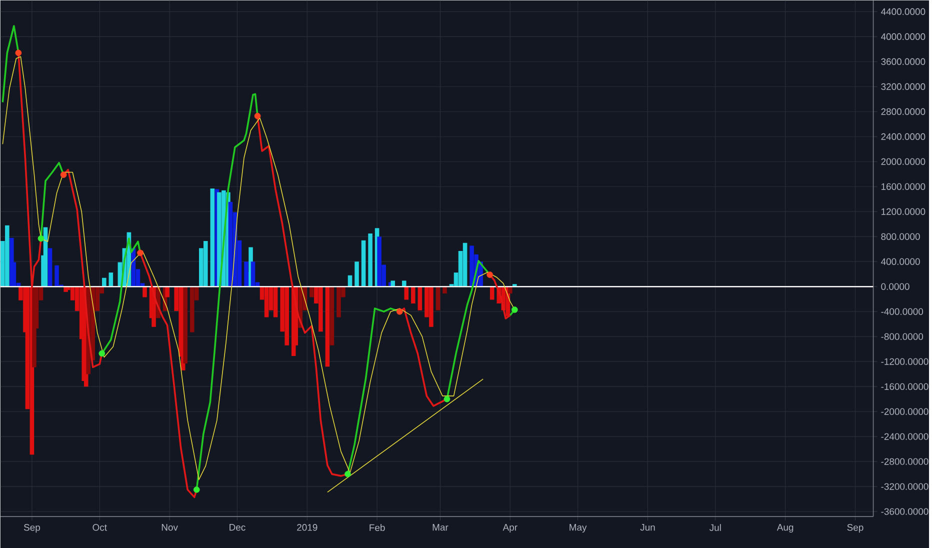  What do you see at coordinates (904, 511) in the screenshot?
I see `y-tick-label: -3600.0000` at bounding box center [904, 511].